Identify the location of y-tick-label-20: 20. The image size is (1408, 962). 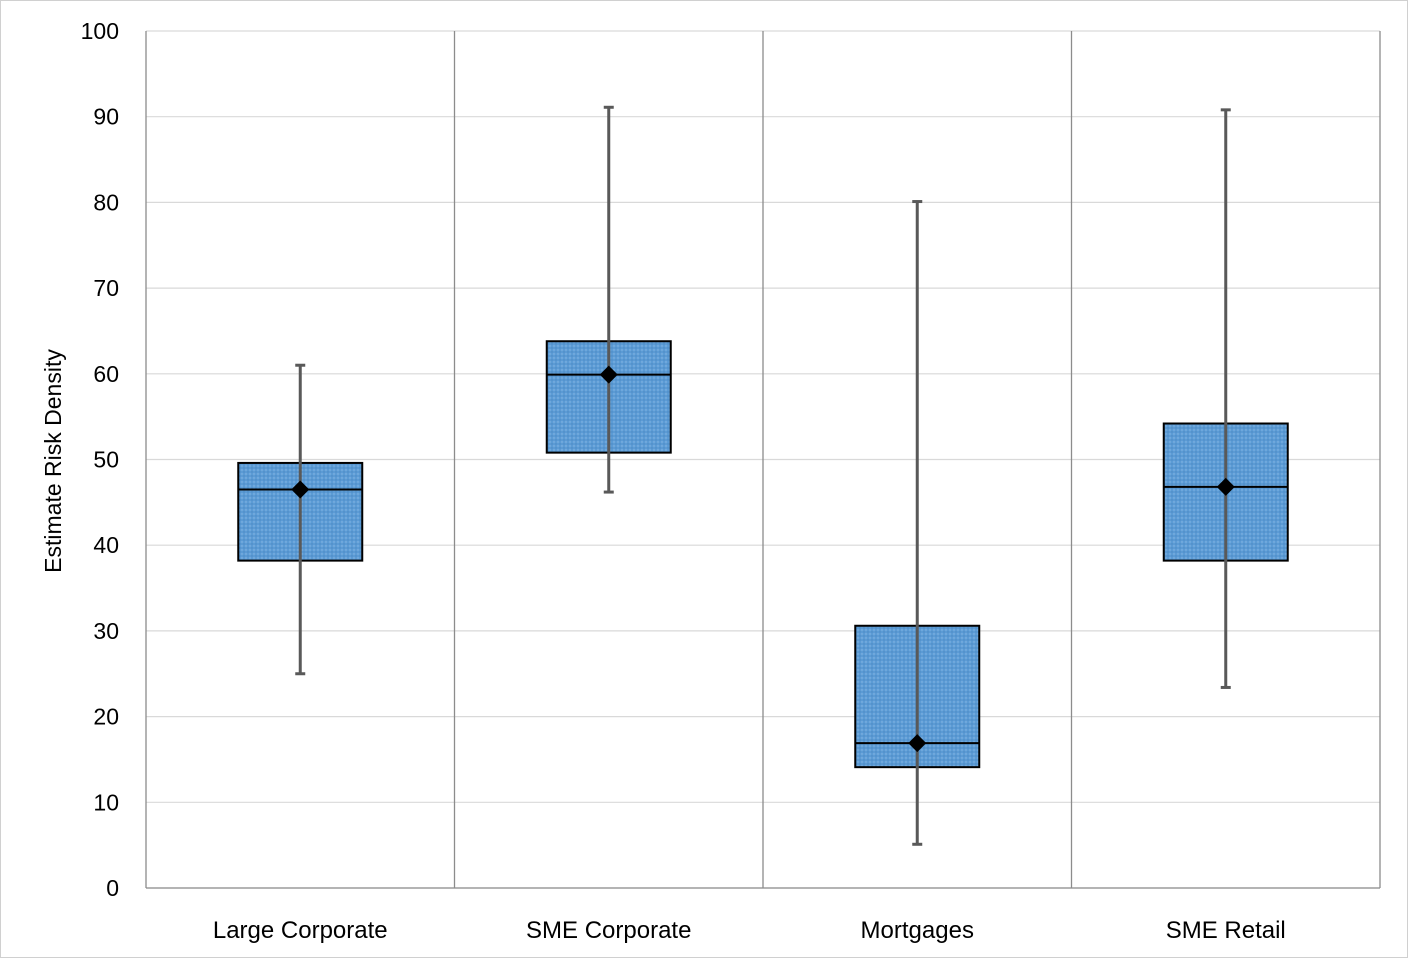
(106, 717).